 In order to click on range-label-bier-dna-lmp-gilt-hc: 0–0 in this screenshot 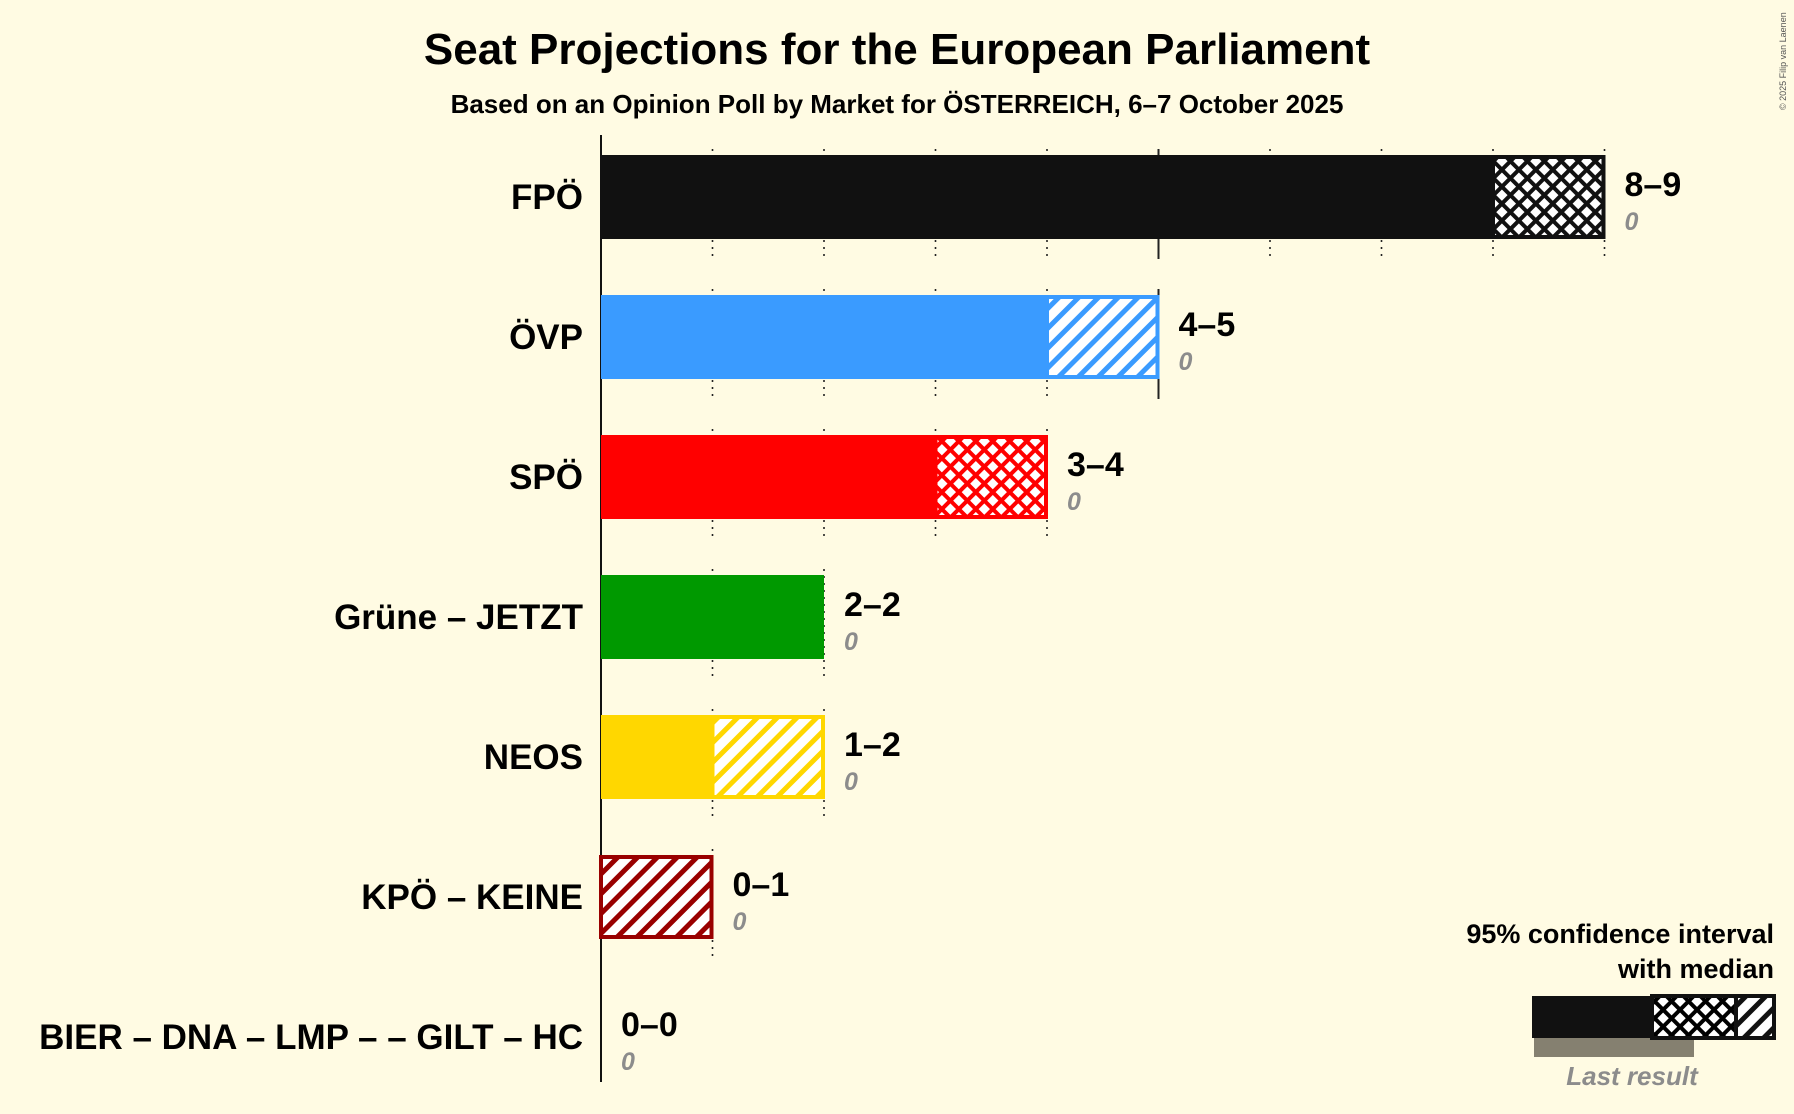, I will do `click(649, 1025)`.